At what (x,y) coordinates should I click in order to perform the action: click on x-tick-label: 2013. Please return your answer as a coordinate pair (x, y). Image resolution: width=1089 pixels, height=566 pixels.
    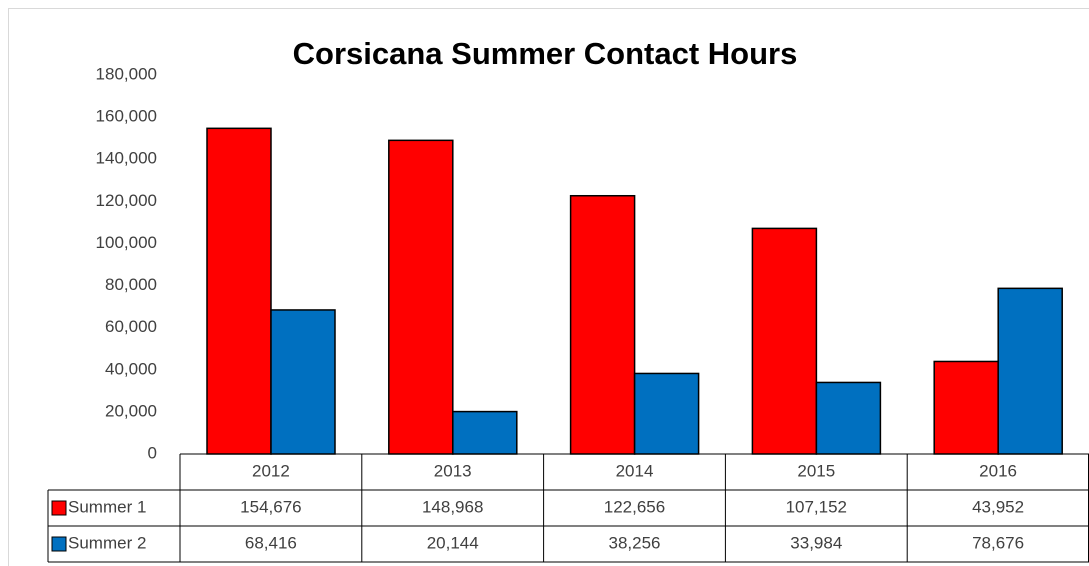
    Looking at the image, I should click on (453, 470).